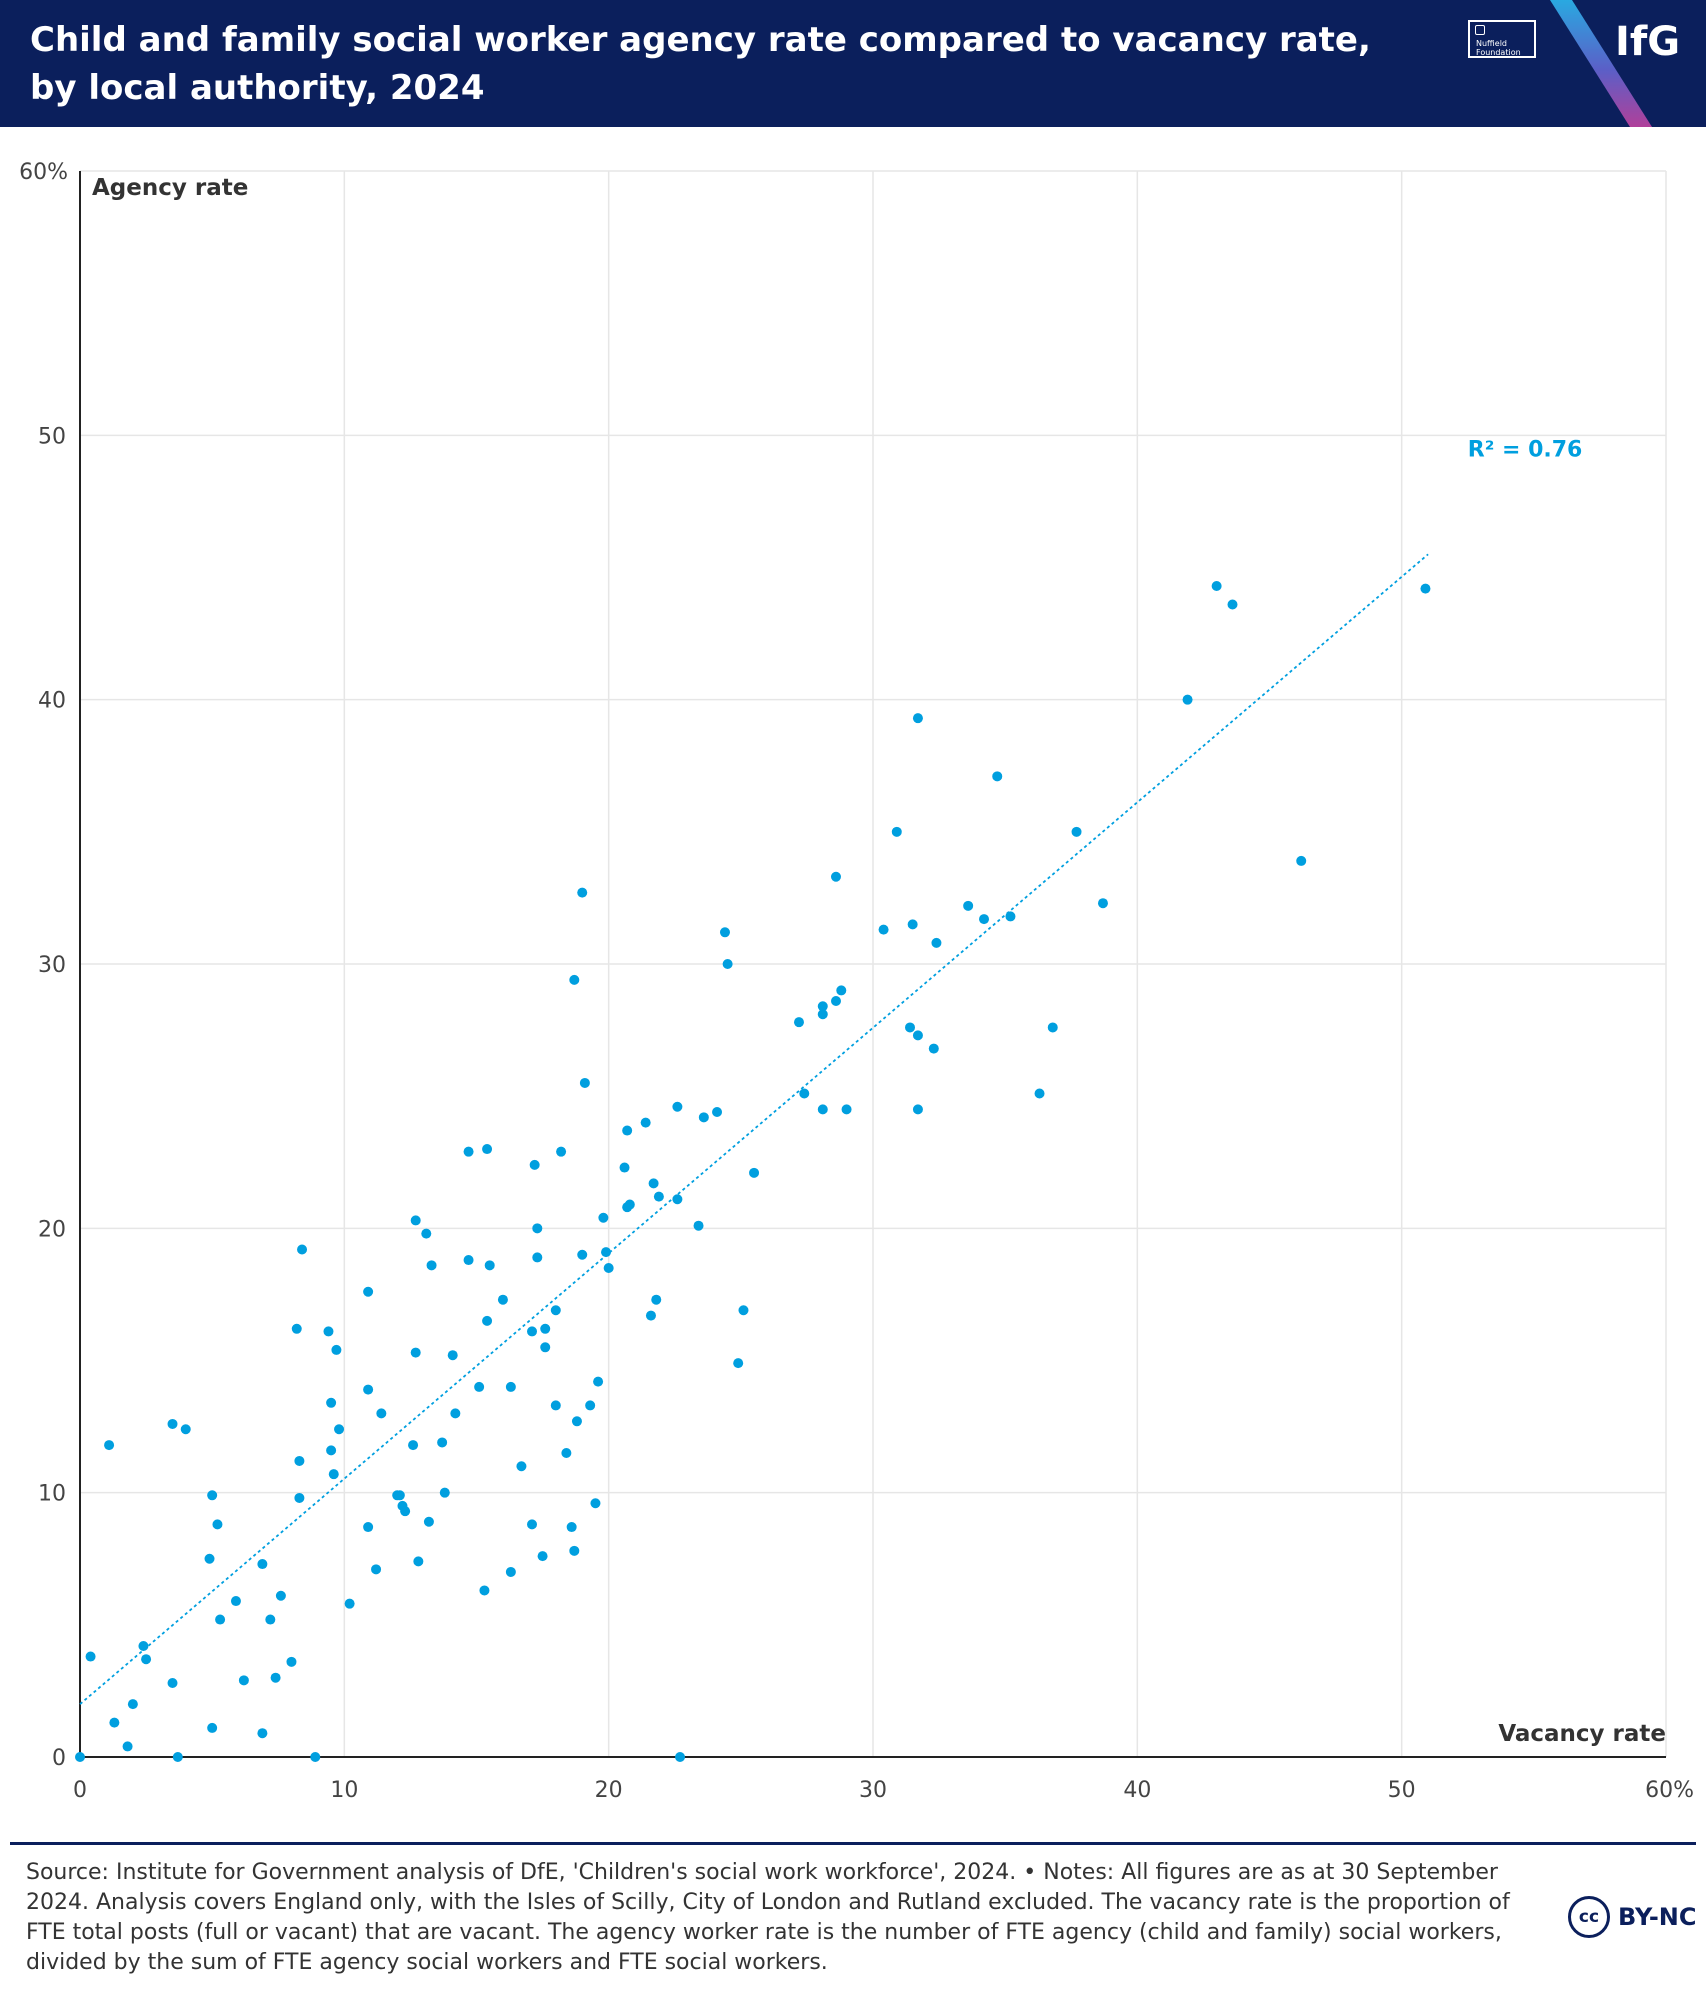 This screenshot has height=1994, width=1706. Describe the element at coordinates (52, 436) in the screenshot. I see `y-tick-label: 50` at that location.